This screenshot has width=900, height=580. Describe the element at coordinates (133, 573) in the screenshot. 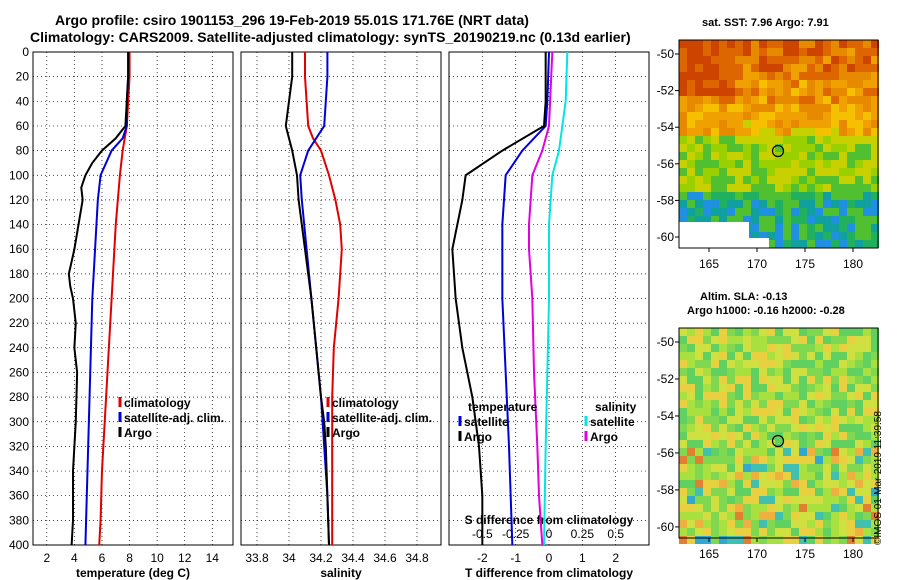

I see `x-axis-label: temperature (deg C)` at that location.